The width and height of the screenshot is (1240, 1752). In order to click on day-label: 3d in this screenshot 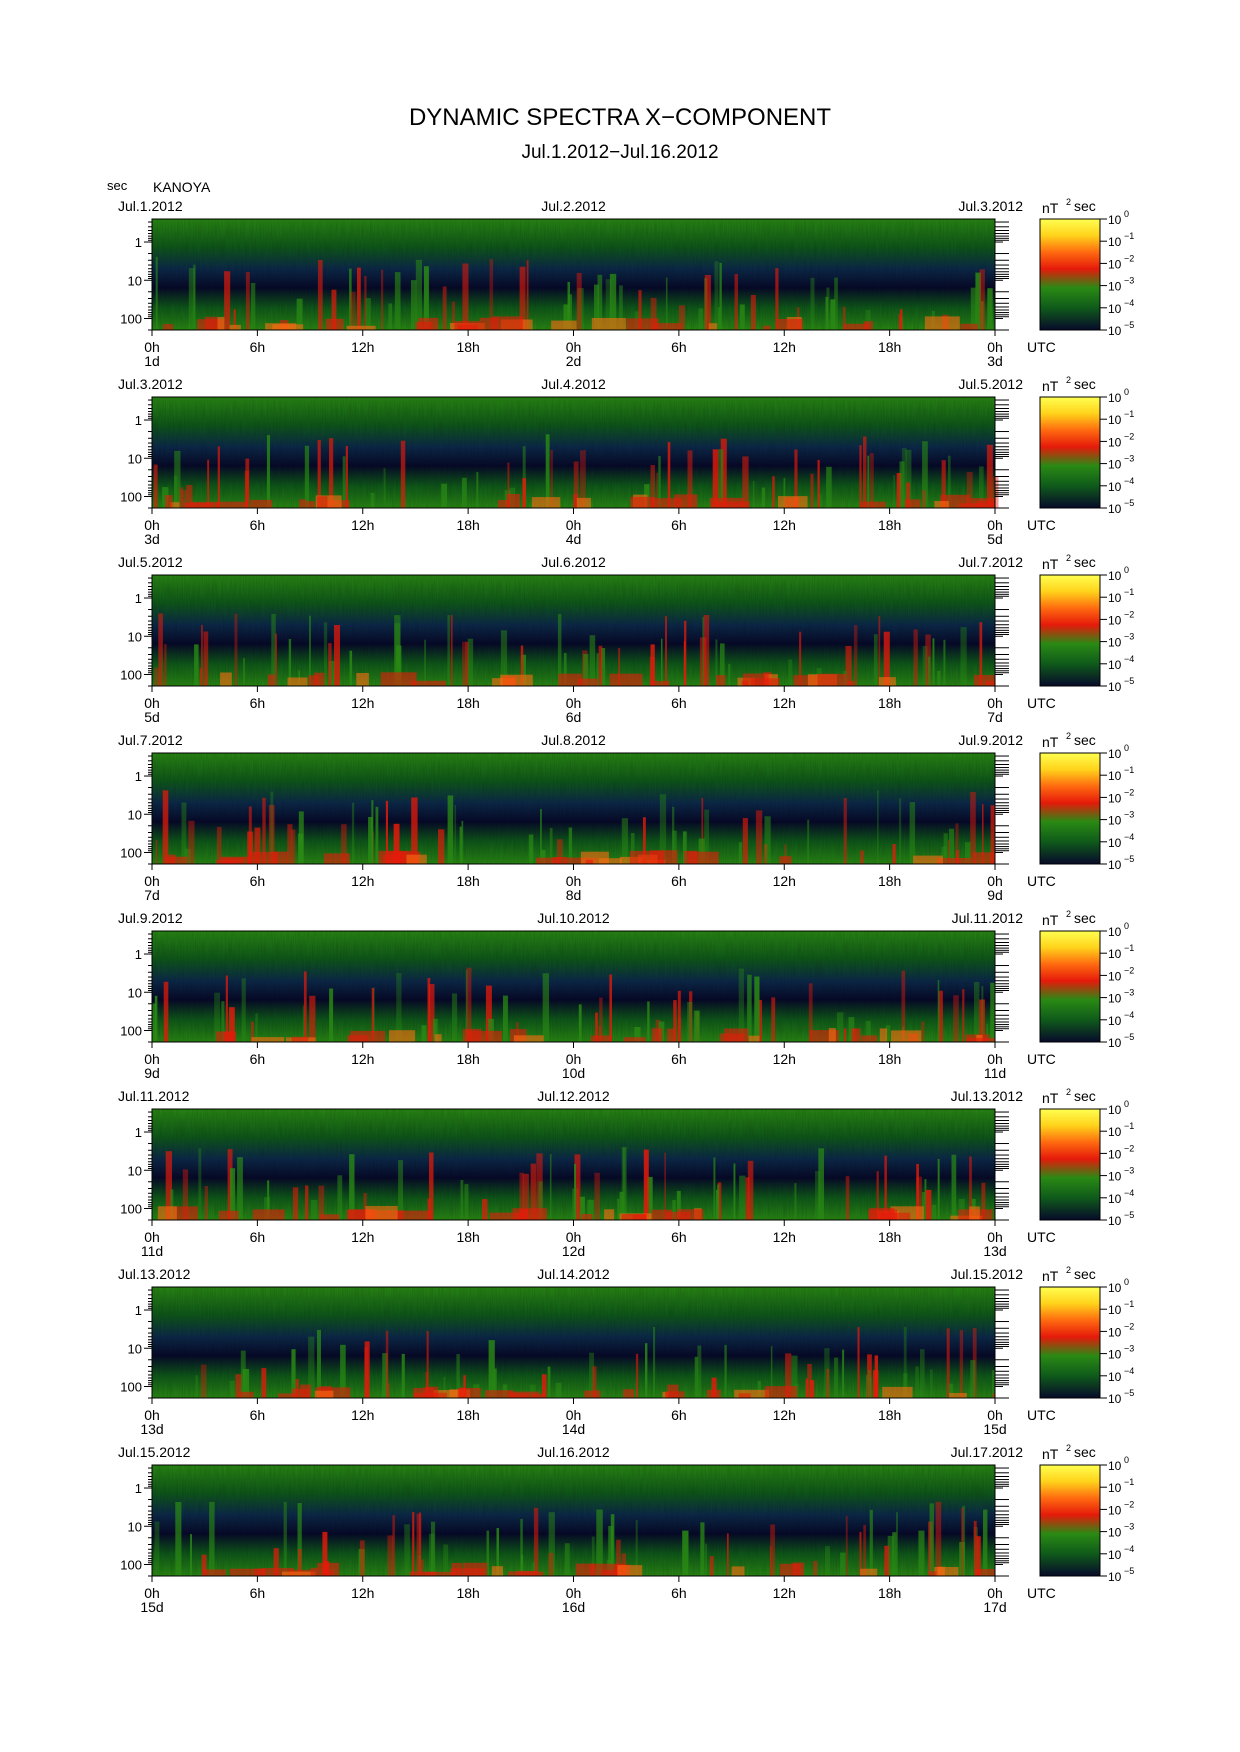, I will do `click(152, 539)`.